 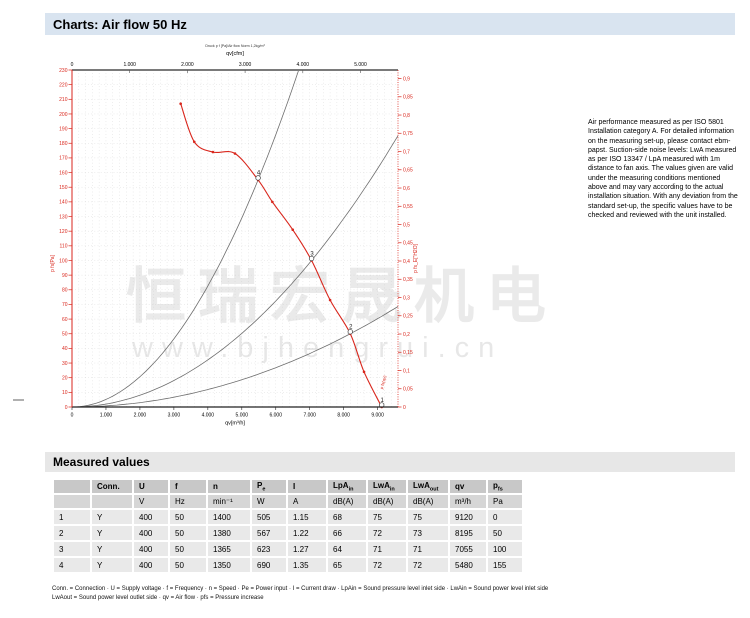 I want to click on cell-r1-c9: 75, so click(x=428, y=517).